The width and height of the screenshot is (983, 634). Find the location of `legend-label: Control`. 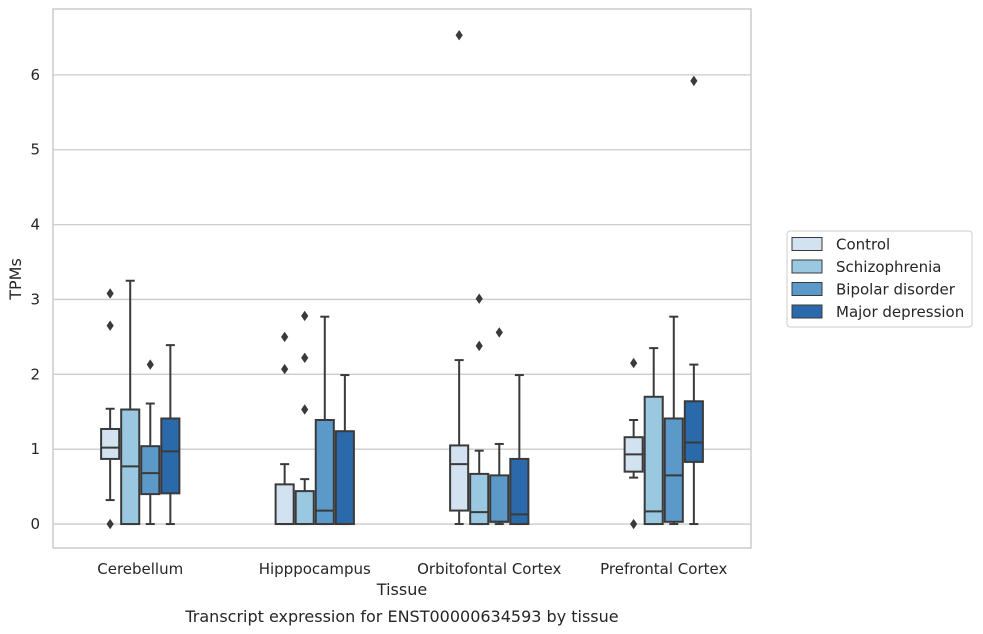

legend-label: Control is located at coordinates (863, 245).